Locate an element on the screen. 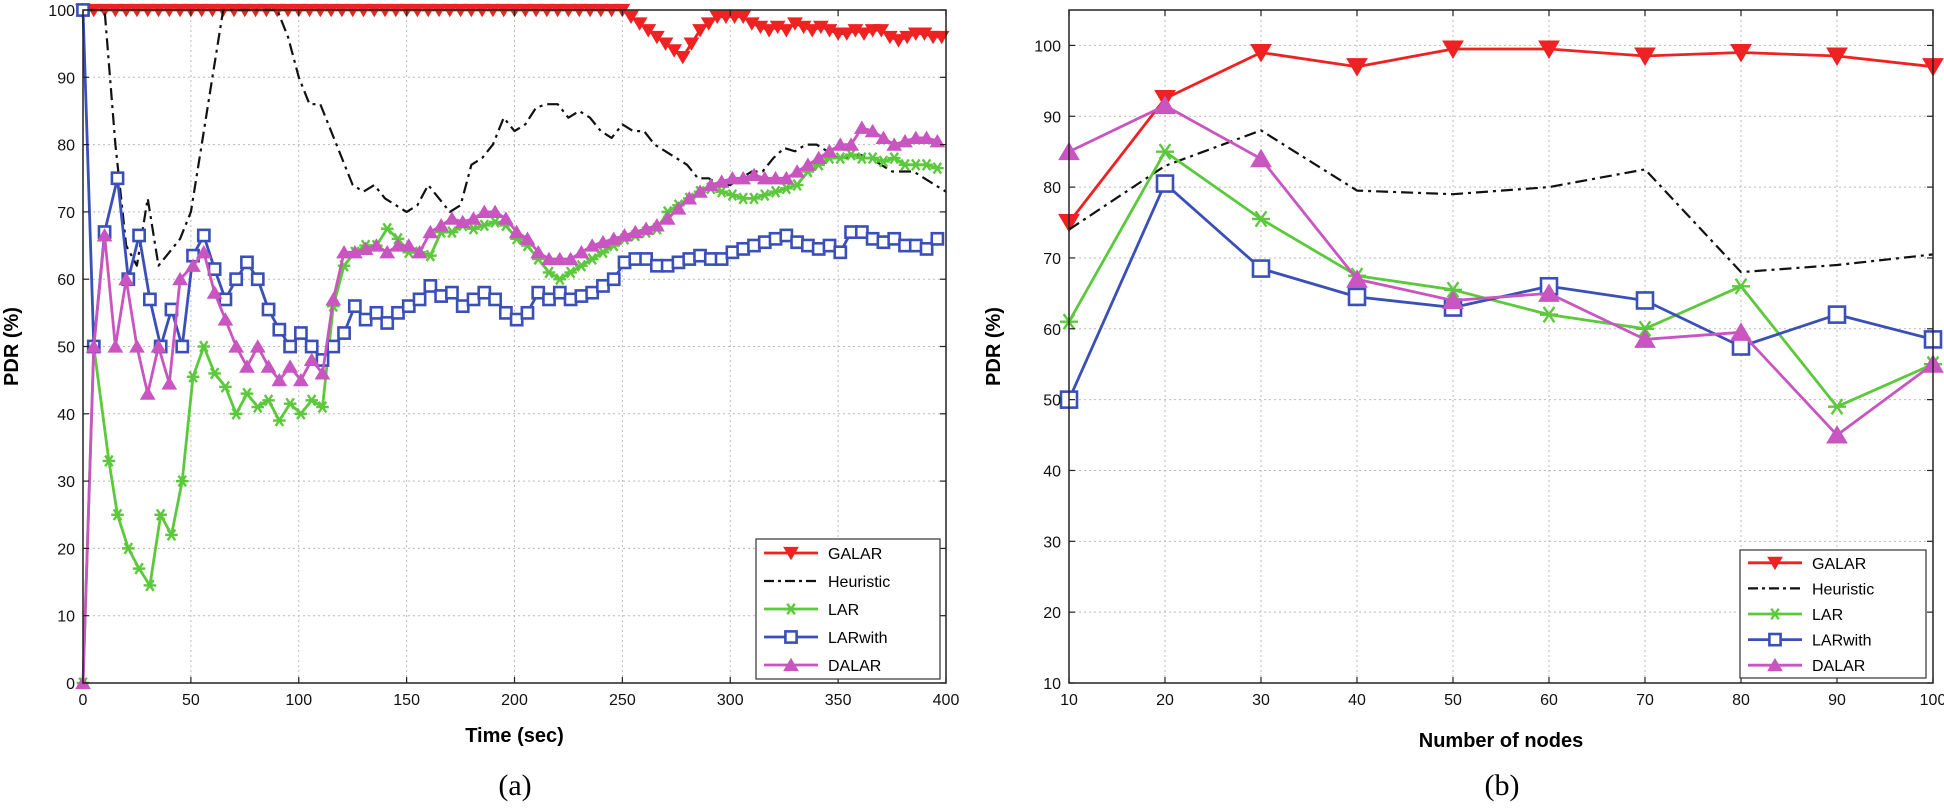 This screenshot has width=1944, height=812. x-tick-label: 90 is located at coordinates (1837, 700).